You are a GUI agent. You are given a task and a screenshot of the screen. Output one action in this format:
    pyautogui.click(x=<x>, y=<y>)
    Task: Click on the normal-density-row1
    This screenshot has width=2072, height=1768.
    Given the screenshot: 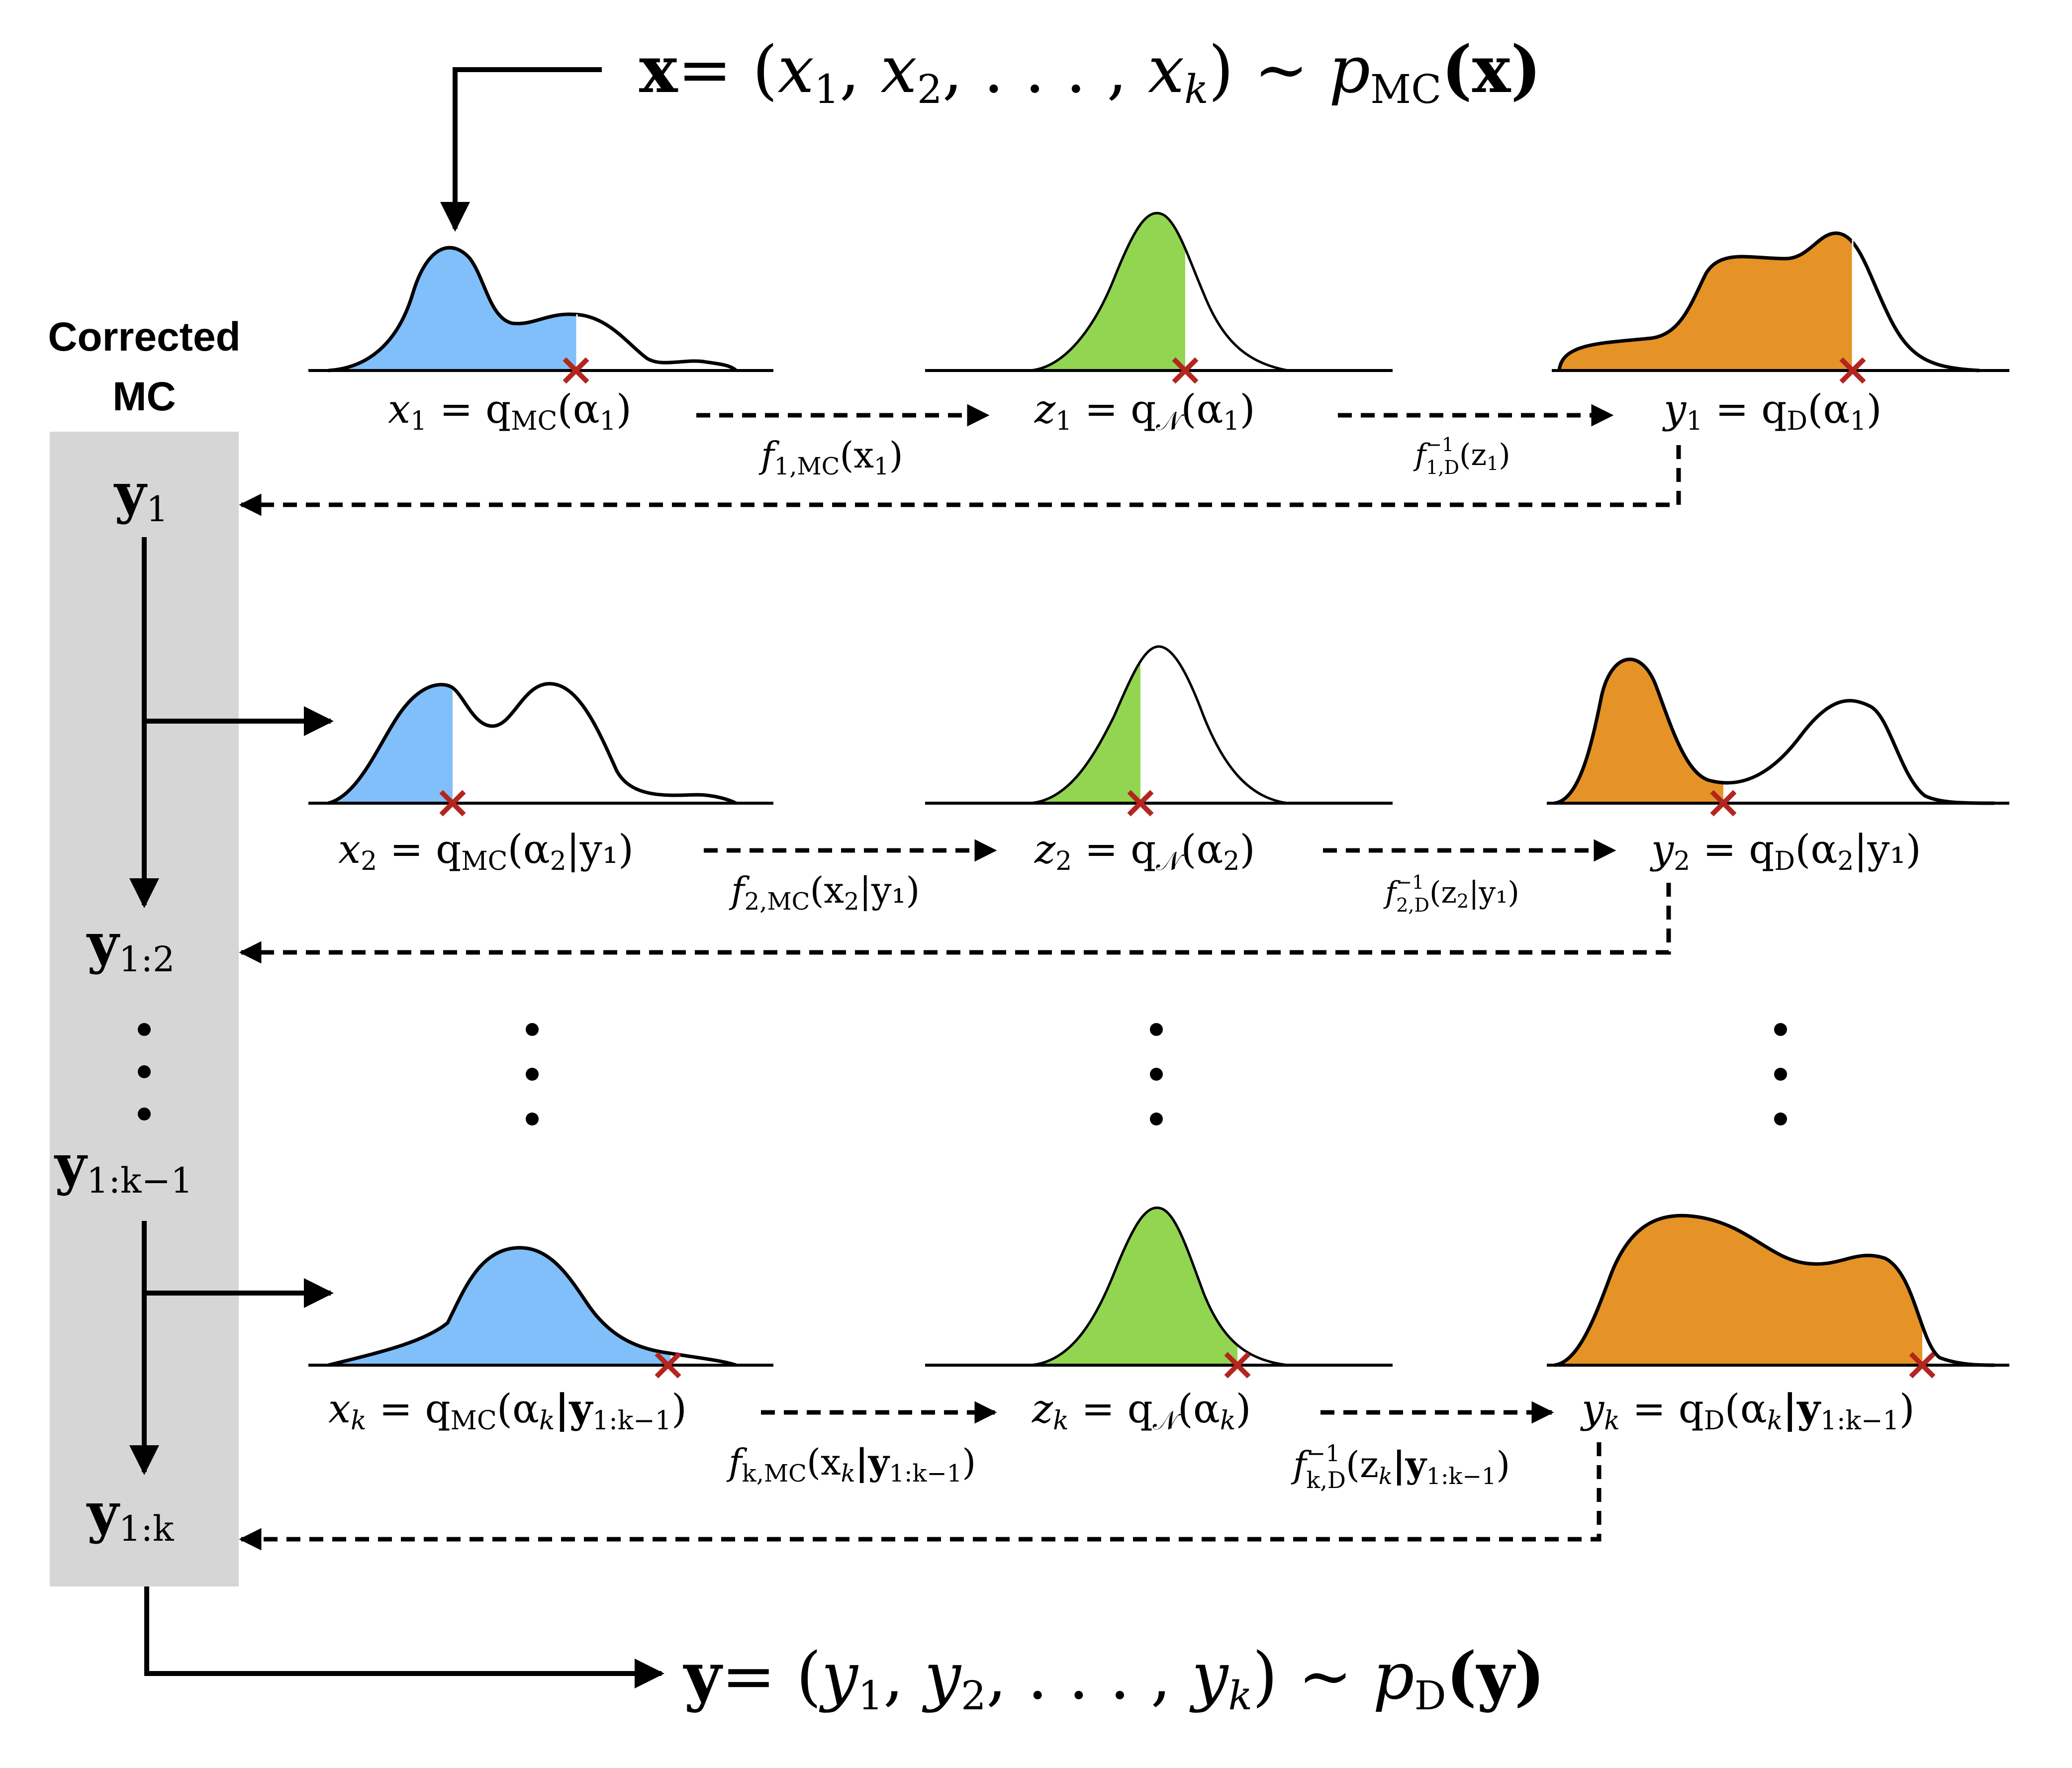 What is the action you would take?
    pyautogui.click(x=1159, y=292)
    